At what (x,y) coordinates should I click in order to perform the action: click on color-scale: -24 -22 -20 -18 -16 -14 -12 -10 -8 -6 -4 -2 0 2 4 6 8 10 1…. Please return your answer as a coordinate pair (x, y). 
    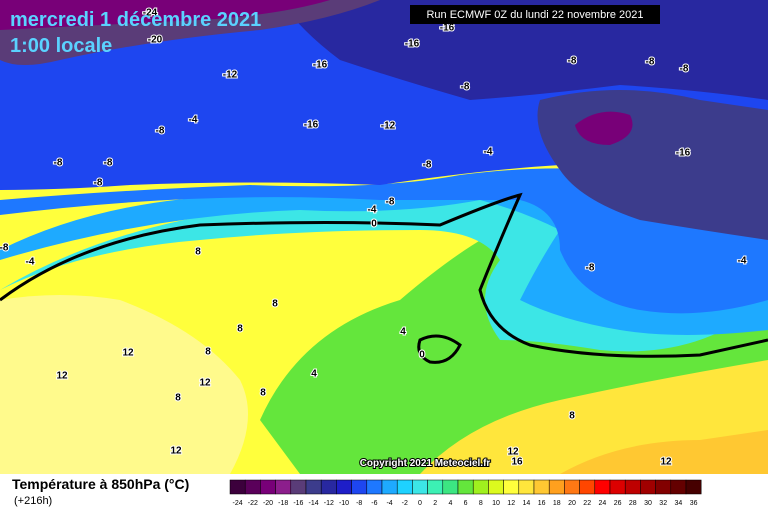
    Looking at the image, I should click on (465, 493).